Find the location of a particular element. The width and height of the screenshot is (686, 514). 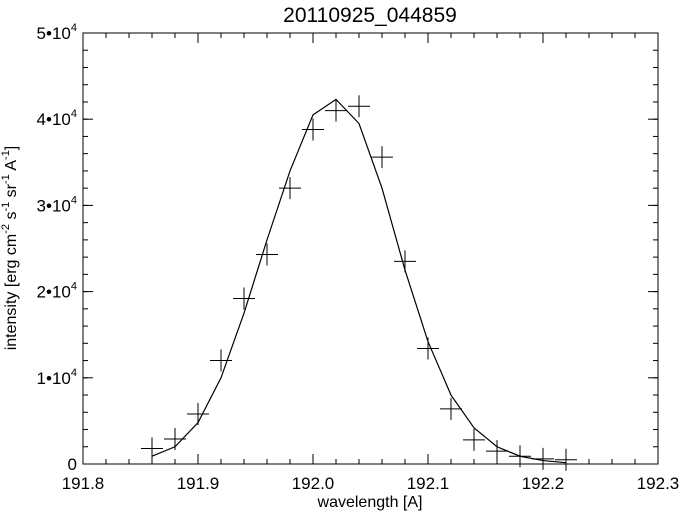

x-tick-label: 191.9 is located at coordinates (198, 483).